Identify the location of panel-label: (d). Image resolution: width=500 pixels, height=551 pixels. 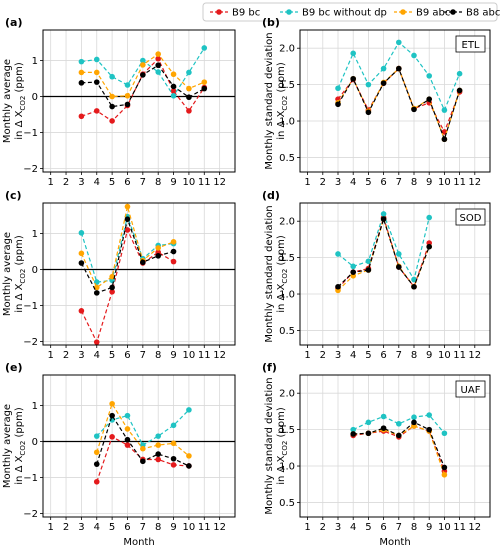
(271, 195).